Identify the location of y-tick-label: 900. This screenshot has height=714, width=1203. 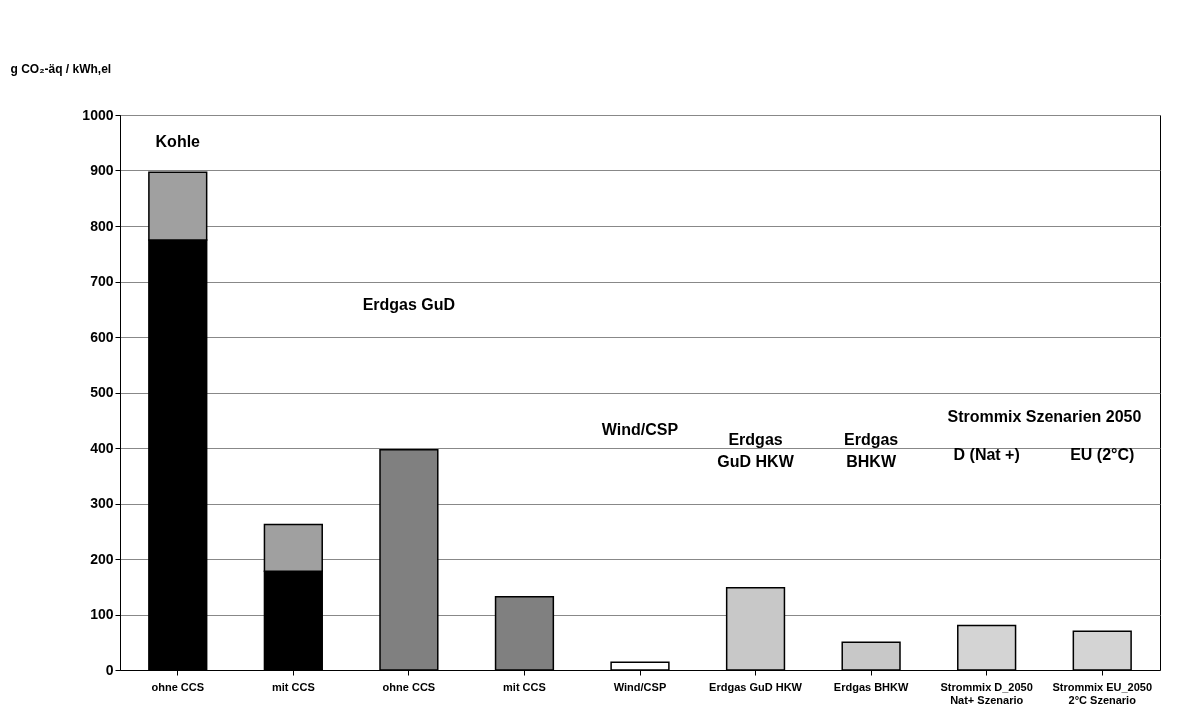
(102, 170).